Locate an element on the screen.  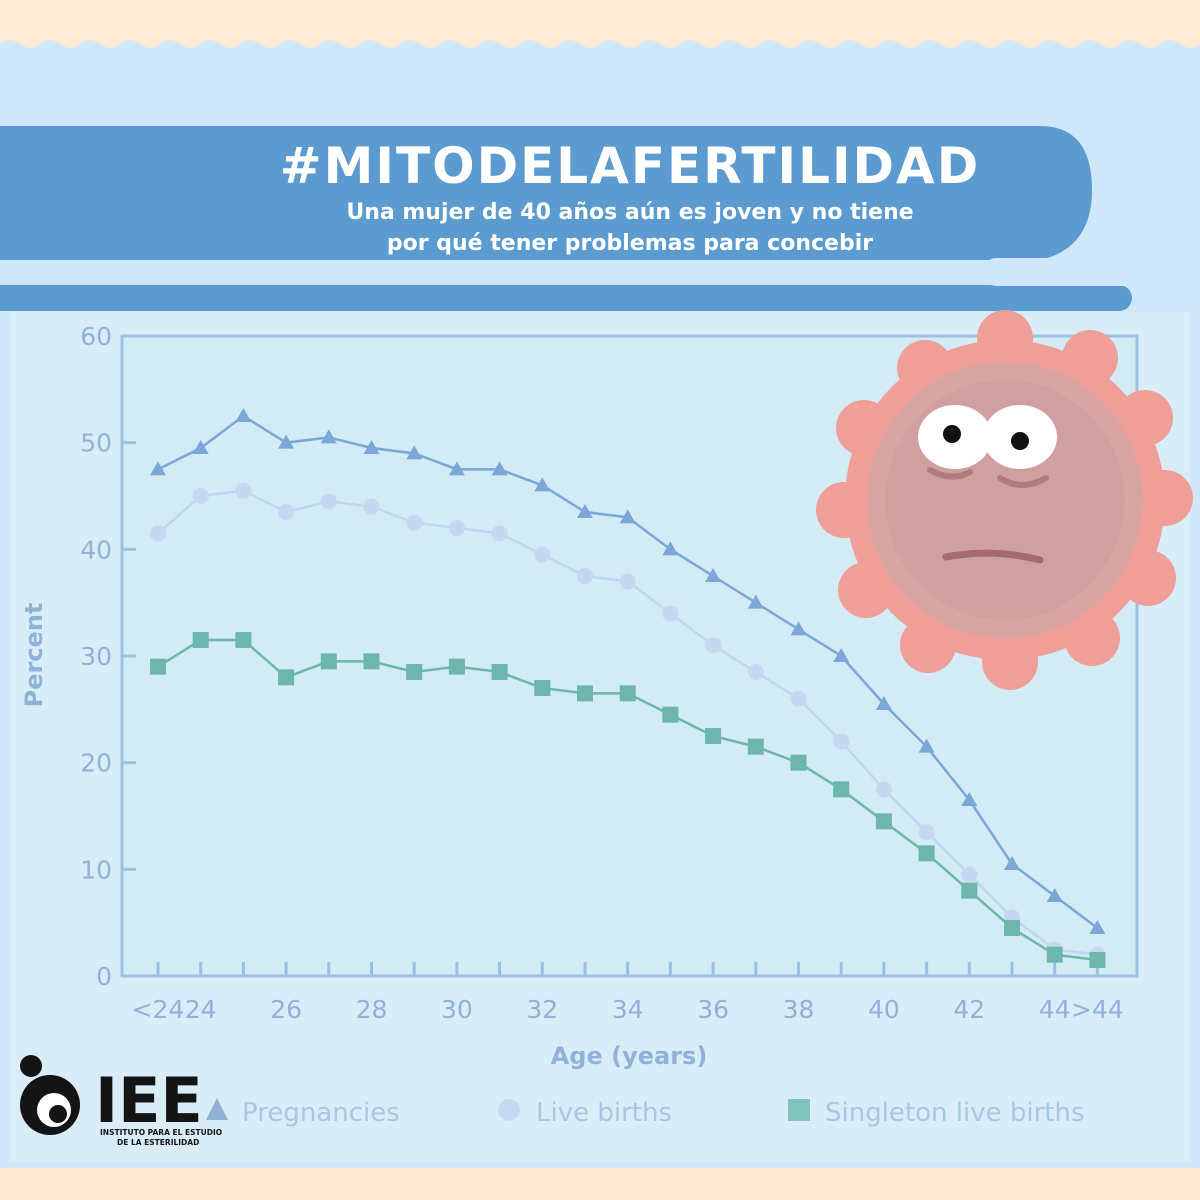
egg-cell-mascot is located at coordinates (1004, 500).